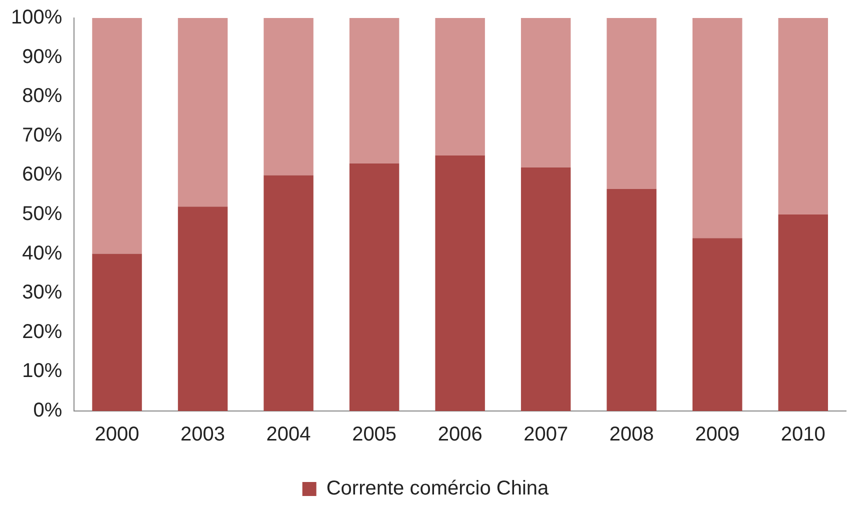 Image resolution: width=851 pixels, height=509 pixels. I want to click on y-tick-label: 80%, so click(42, 96).